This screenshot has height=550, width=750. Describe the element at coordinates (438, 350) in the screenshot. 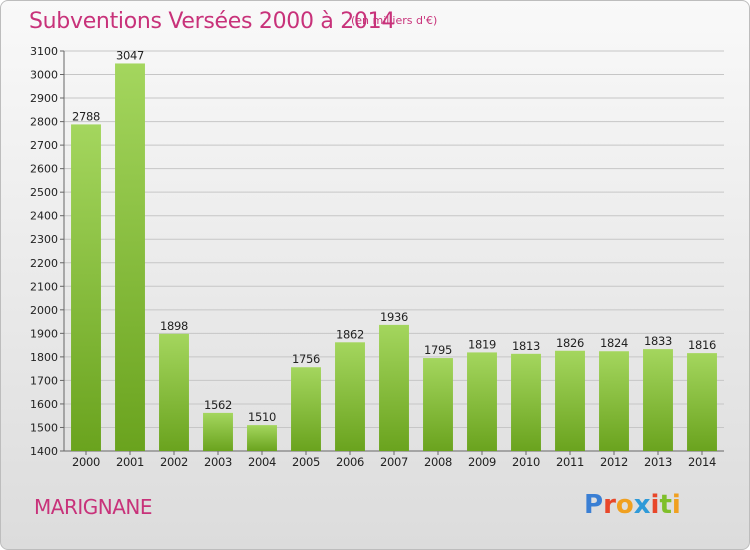

I see `value-label-2008: 1795` at that location.